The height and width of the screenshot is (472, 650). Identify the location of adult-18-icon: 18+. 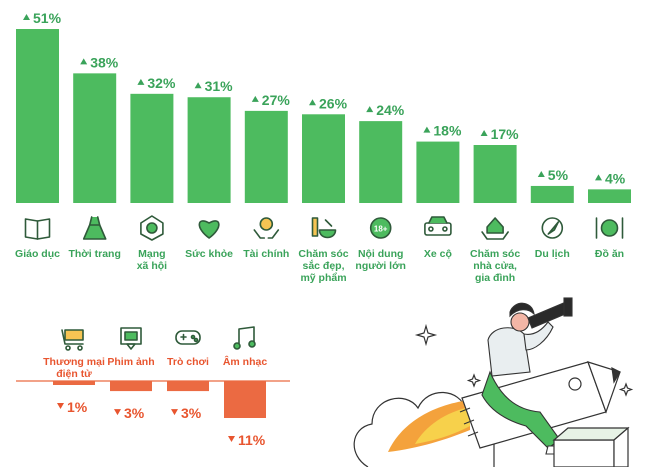
(380, 228).